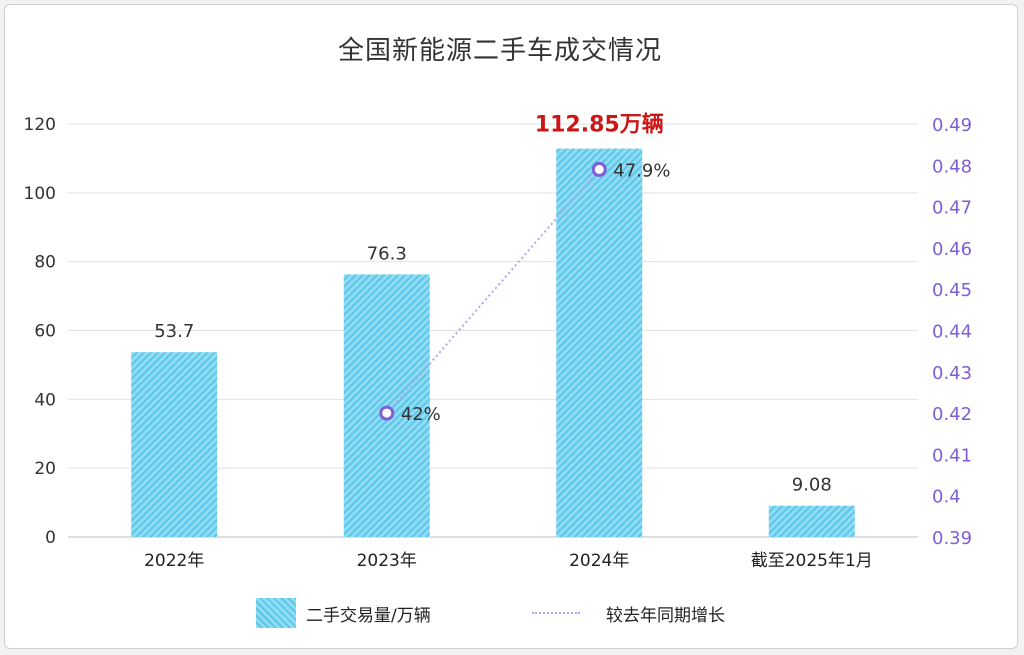 The height and width of the screenshot is (655, 1024). Describe the element at coordinates (952, 290) in the screenshot. I see `y-right-tick-label: 0.45` at that location.